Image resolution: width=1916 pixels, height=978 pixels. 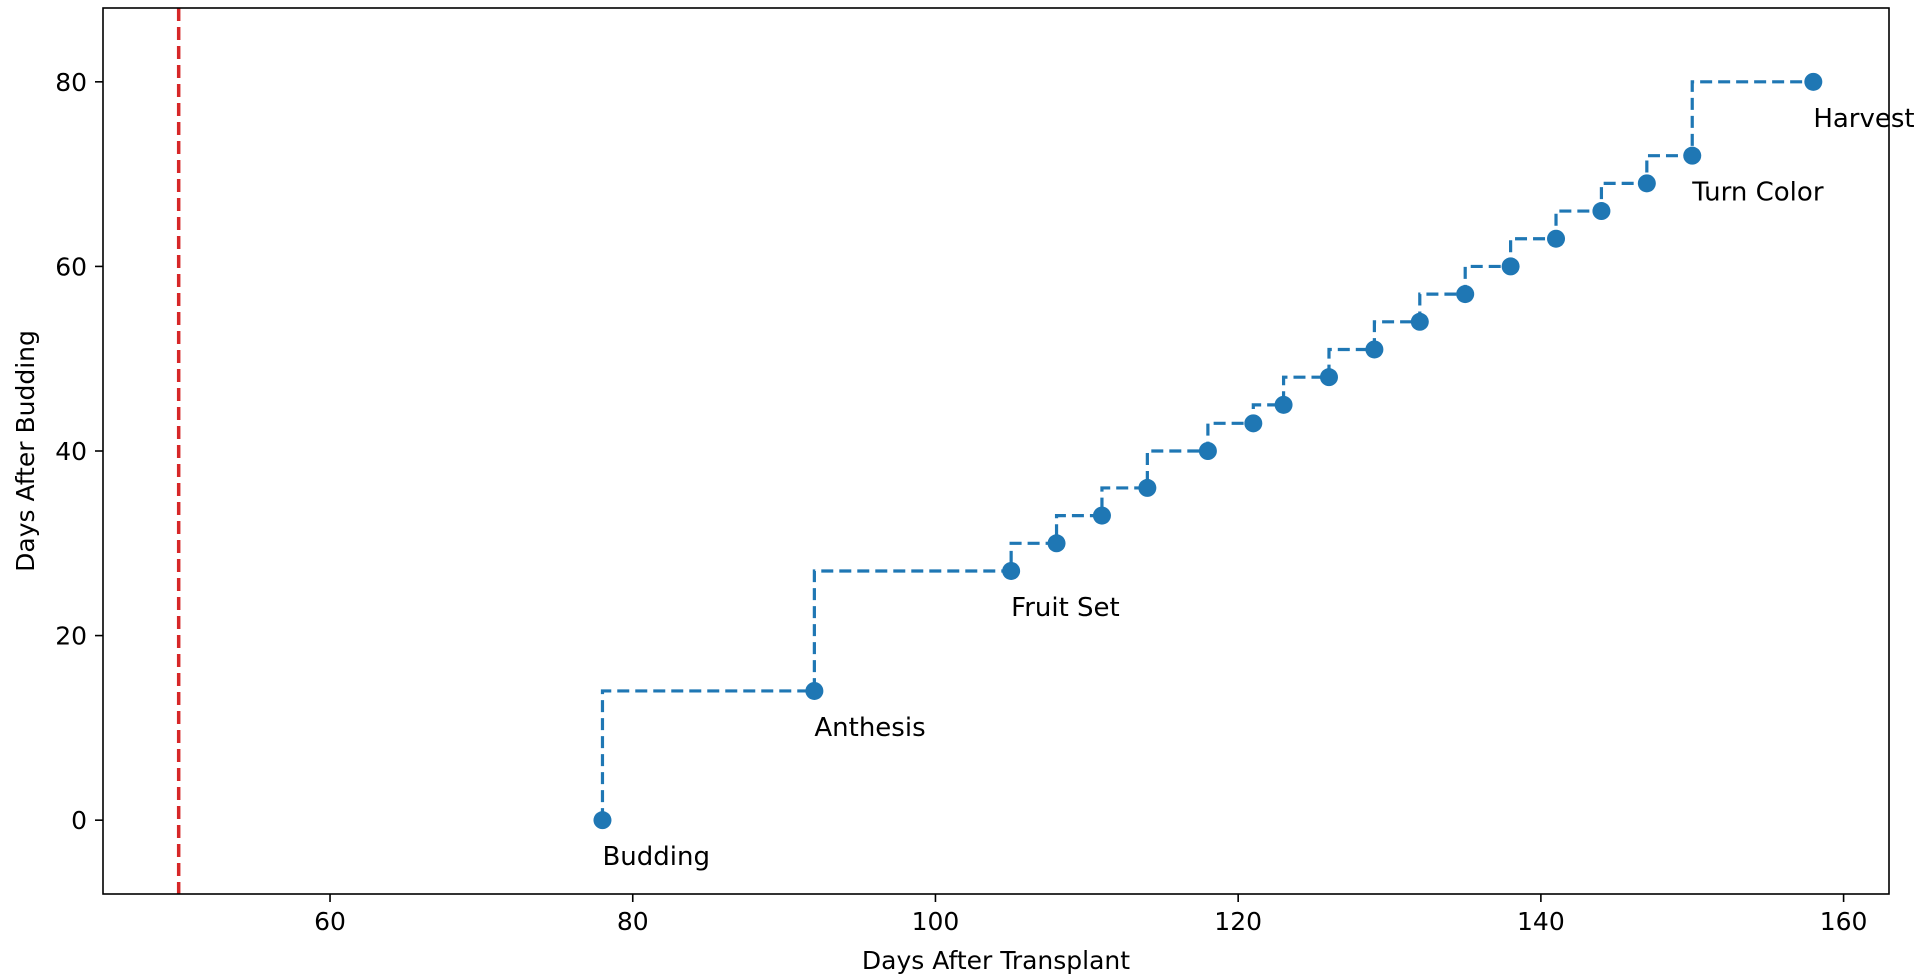 I want to click on y-tick-label: 80, so click(x=71, y=82).